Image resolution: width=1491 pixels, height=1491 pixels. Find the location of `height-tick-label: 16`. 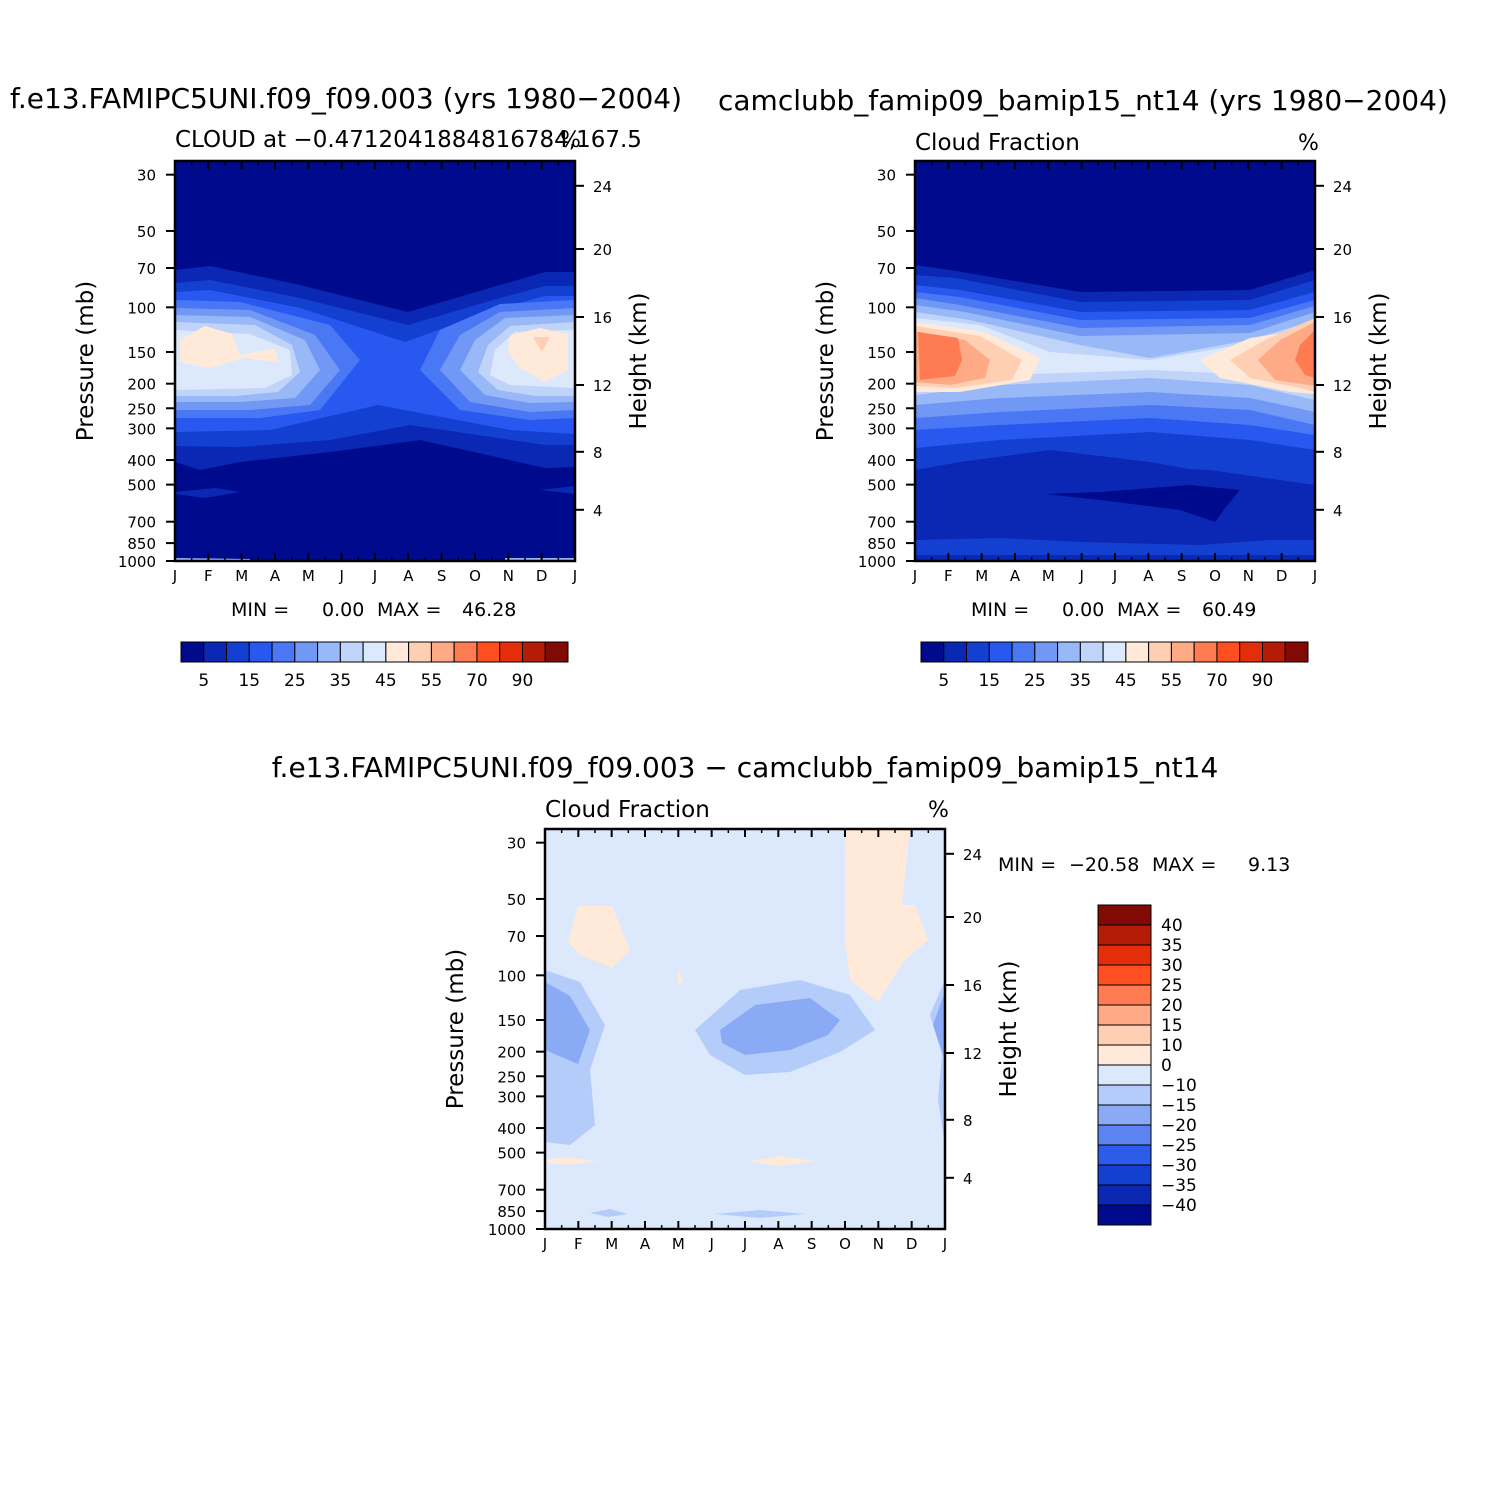

height-tick-label: 16 is located at coordinates (972, 986).